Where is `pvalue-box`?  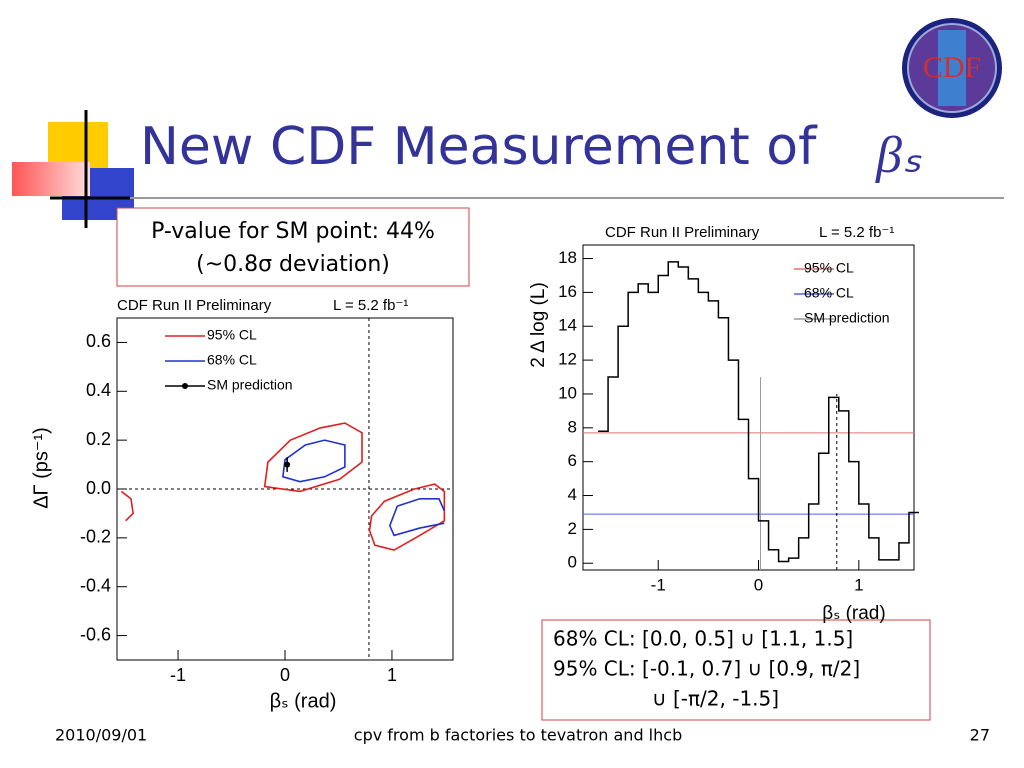 pvalue-box is located at coordinates (293, 247).